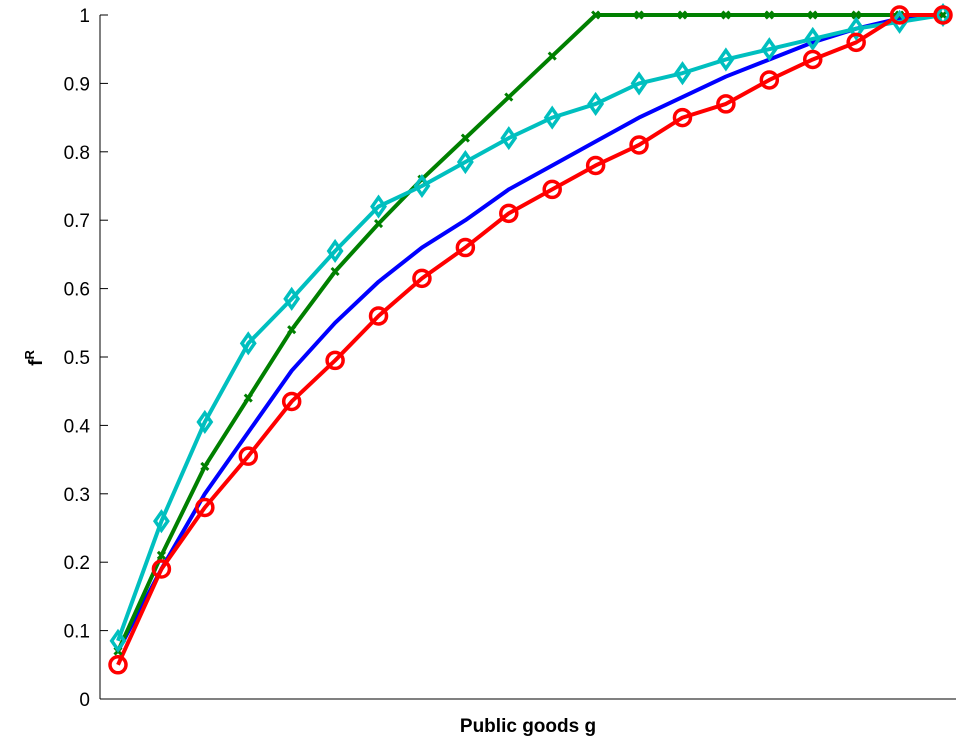 The height and width of the screenshot is (744, 956). Describe the element at coordinates (77, 632) in the screenshot. I see `y-tick-label: 0.1` at that location.